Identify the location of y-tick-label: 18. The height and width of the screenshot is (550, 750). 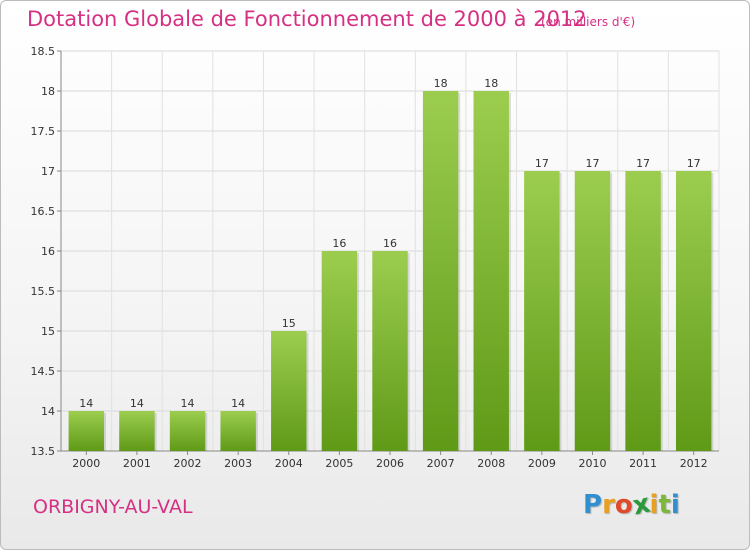
(48, 91).